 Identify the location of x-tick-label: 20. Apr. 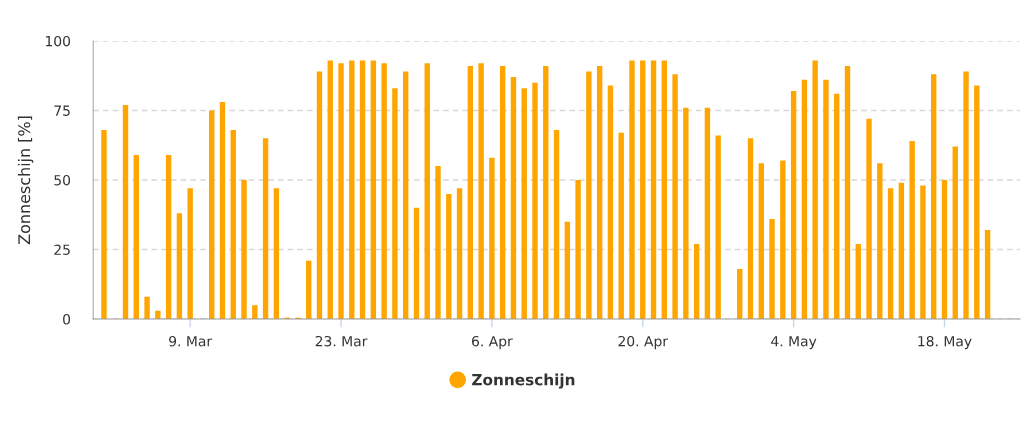
(643, 342).